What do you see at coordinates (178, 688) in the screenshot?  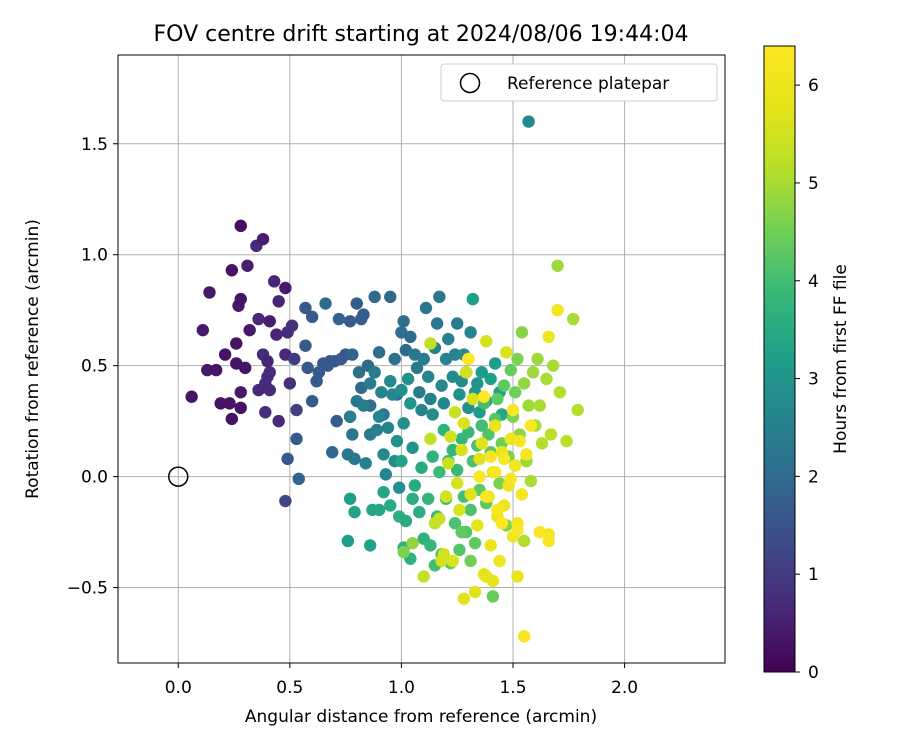 I see `x-tick-label: 0.0` at bounding box center [178, 688].